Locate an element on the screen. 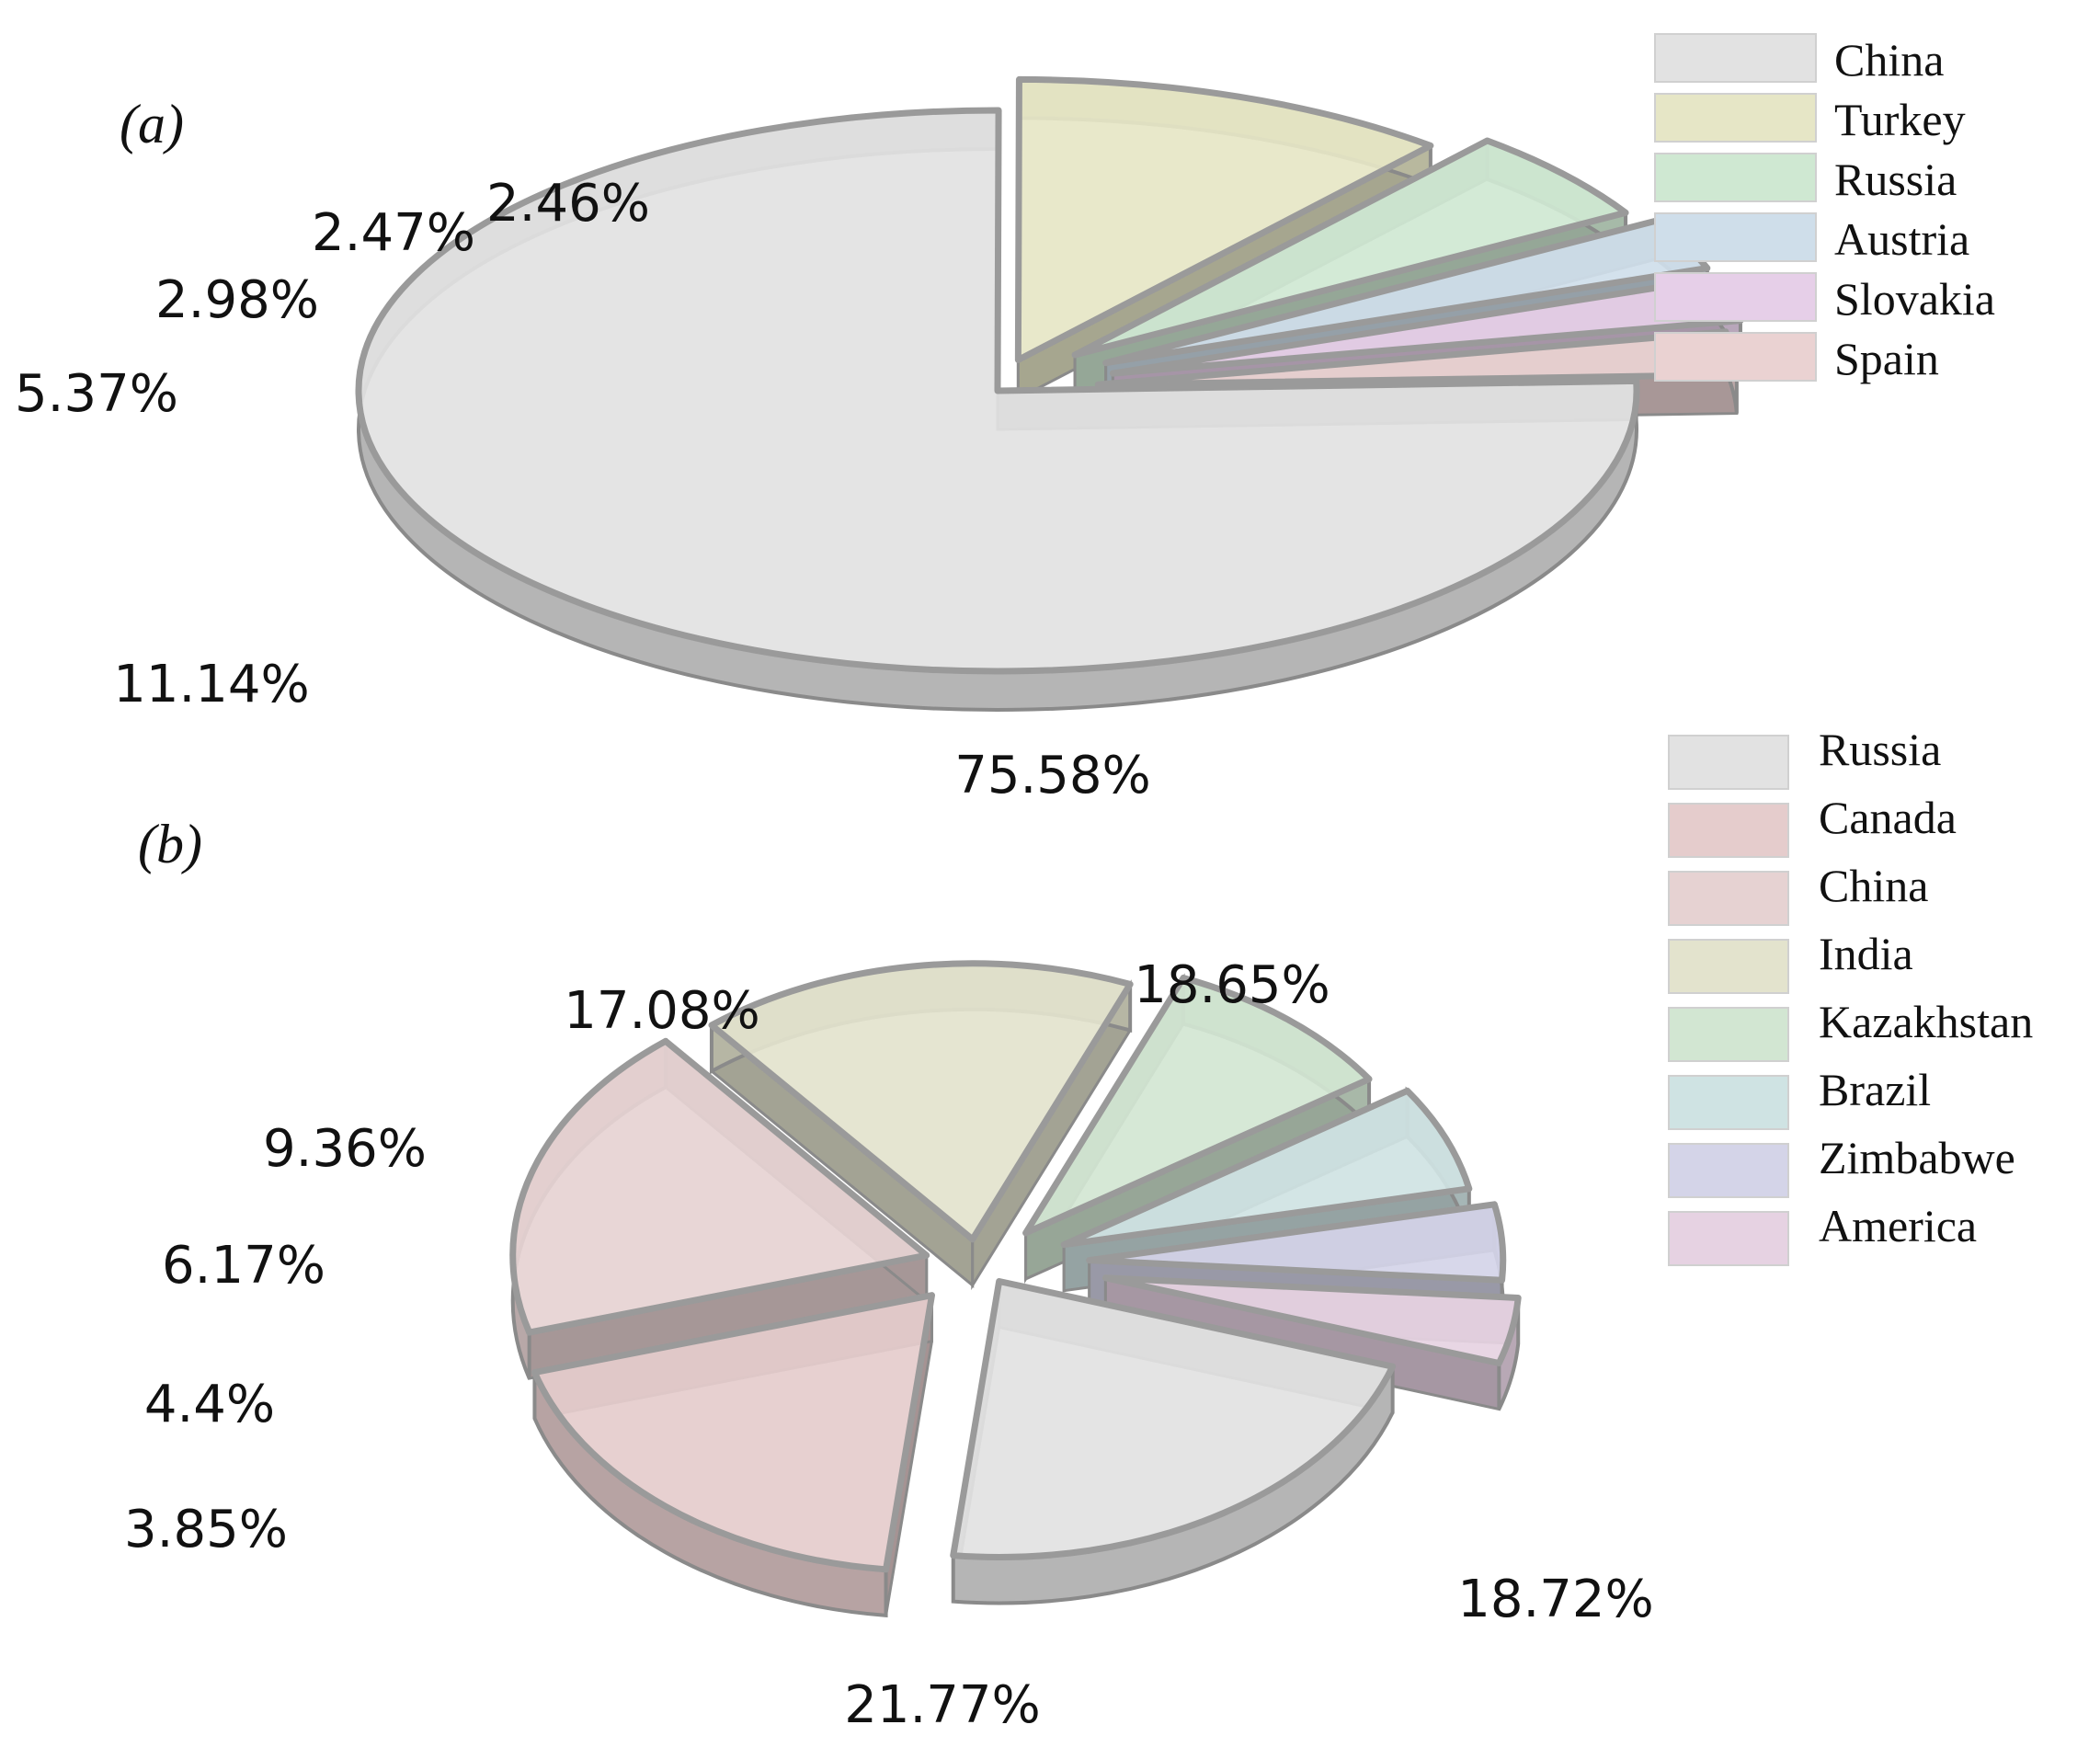 This screenshot has height=1759, width=2100. legend-swatch-slovakia is located at coordinates (1735, 297).